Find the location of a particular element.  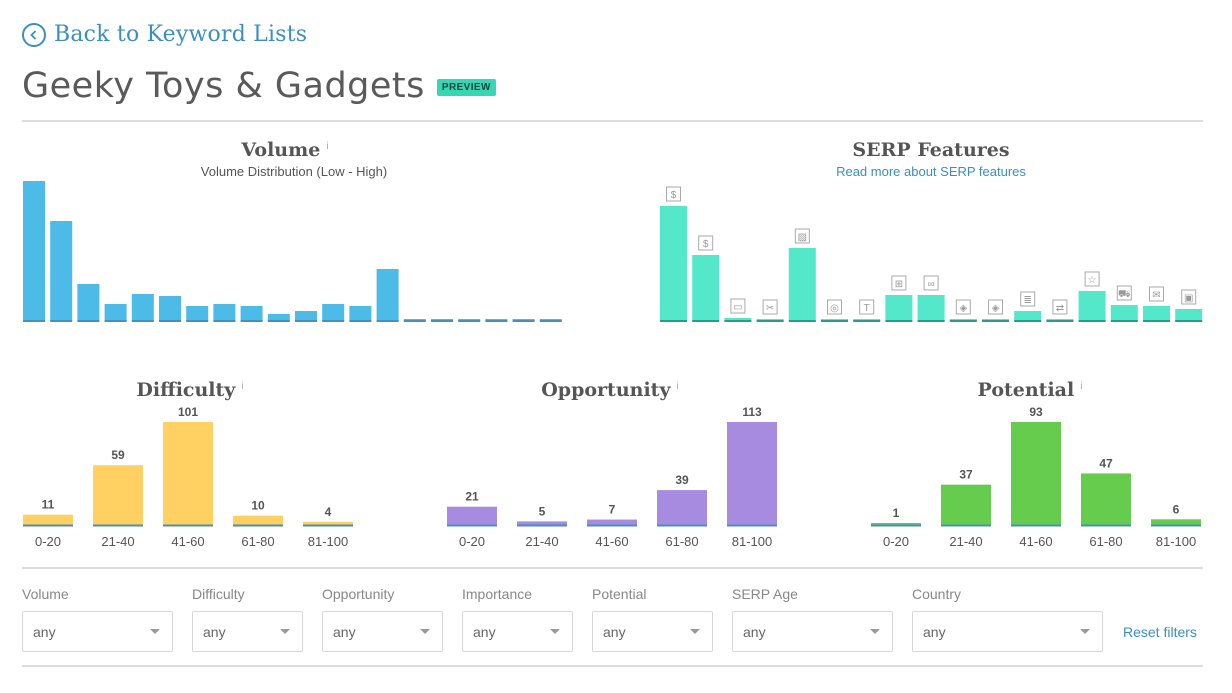

difficulty-chart: 11 0-20 59 21-40 101 41-60 10 61-80 4 81-100 is located at coordinates (188, 477).